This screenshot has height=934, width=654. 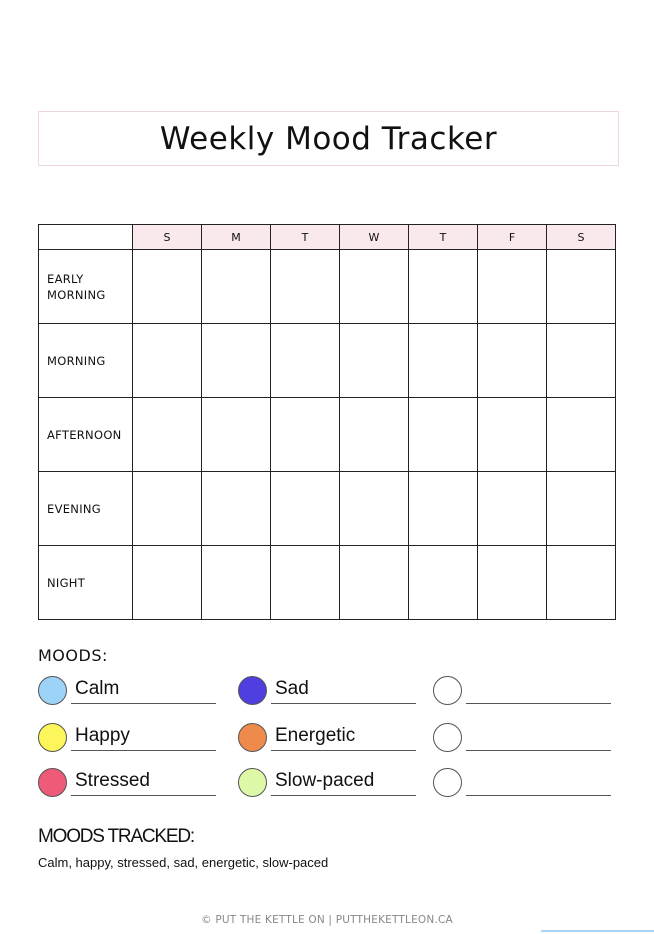 I want to click on title-box: Weekly Mood Tracker, so click(x=328, y=138).